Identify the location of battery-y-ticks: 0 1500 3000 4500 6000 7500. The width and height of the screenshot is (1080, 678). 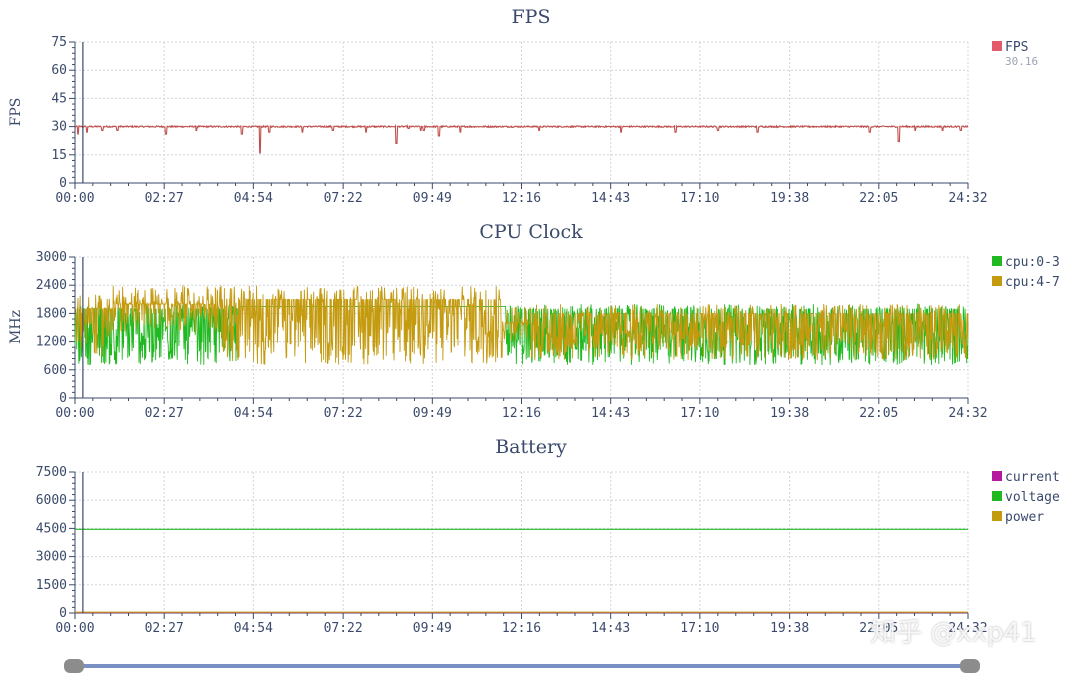
(55, 543).